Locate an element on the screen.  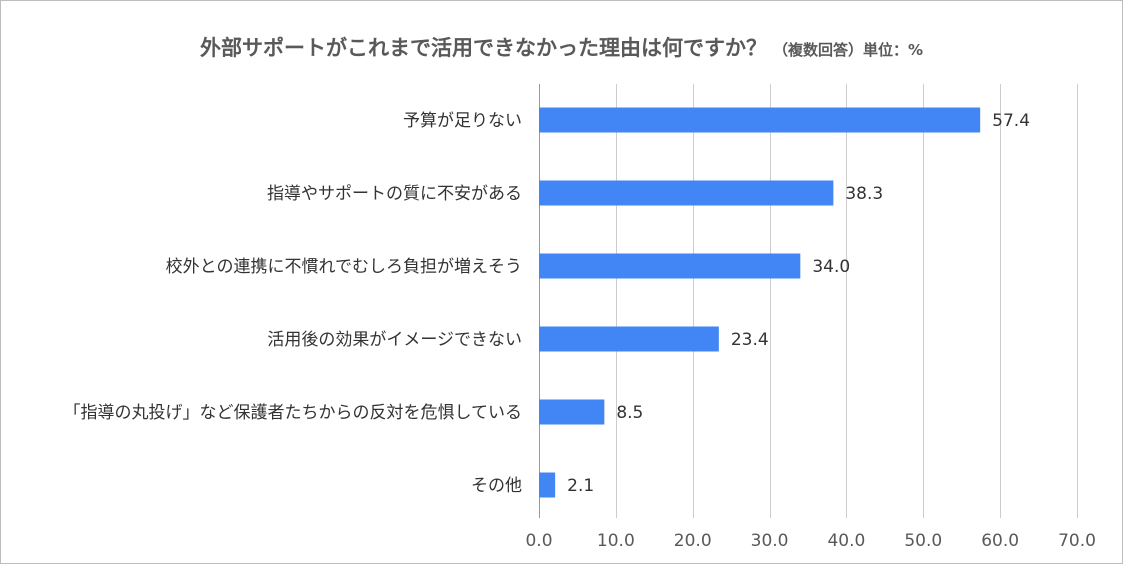
data-label: 23.4 is located at coordinates (750, 340).